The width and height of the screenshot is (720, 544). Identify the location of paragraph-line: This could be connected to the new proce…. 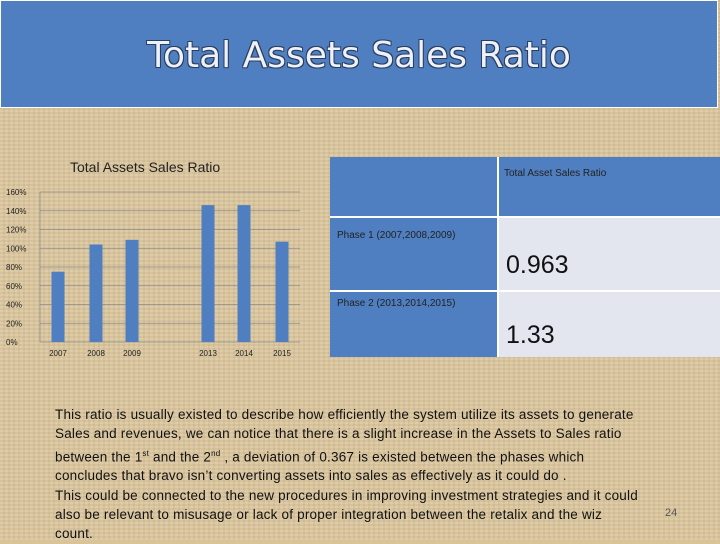
(346, 495).